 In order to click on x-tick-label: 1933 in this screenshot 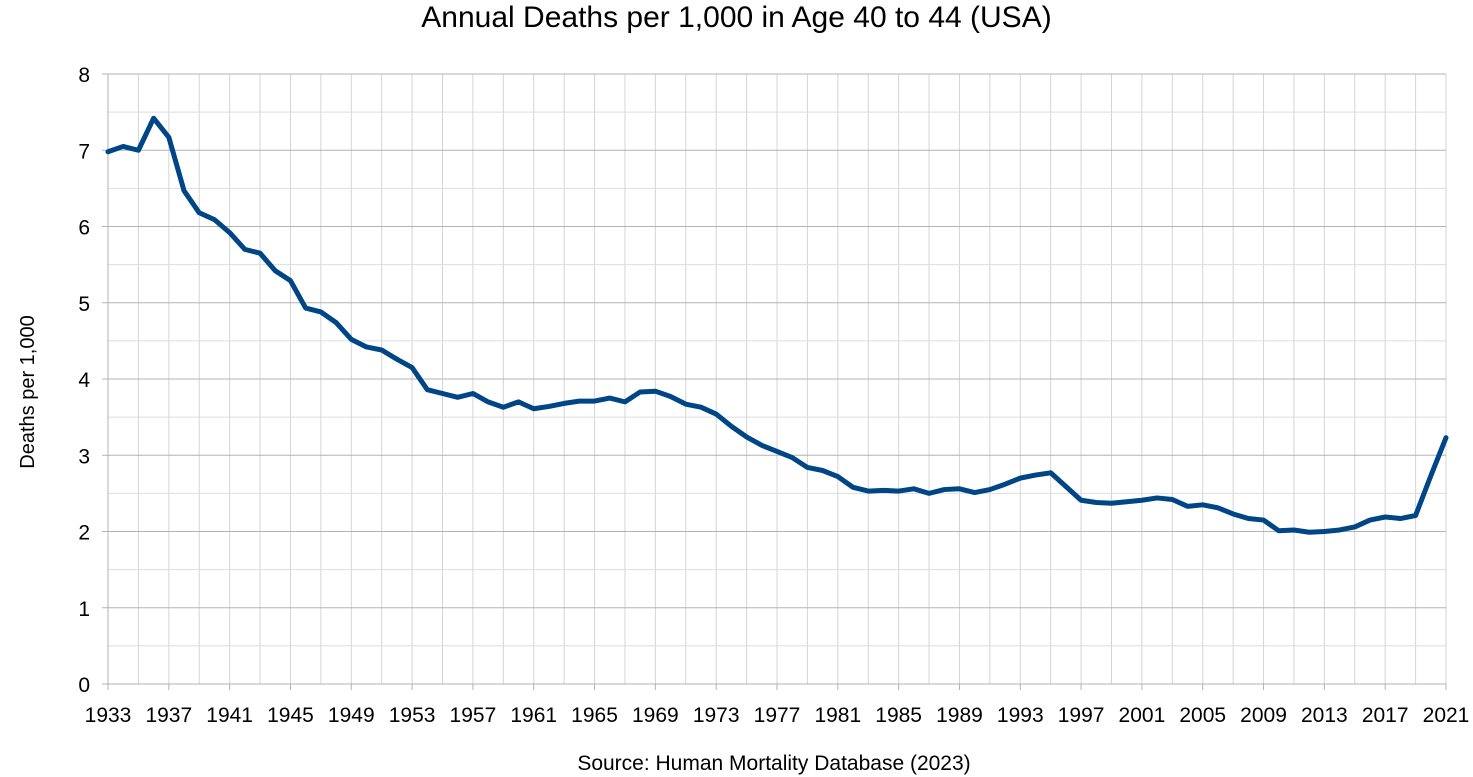, I will do `click(108, 715)`.